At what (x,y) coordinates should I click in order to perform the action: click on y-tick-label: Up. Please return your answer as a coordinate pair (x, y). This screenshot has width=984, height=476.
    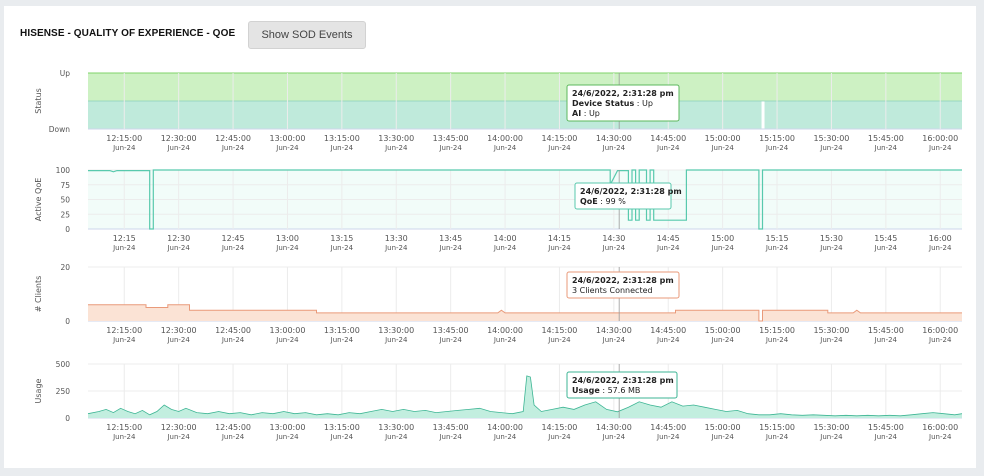
    Looking at the image, I should click on (65, 73).